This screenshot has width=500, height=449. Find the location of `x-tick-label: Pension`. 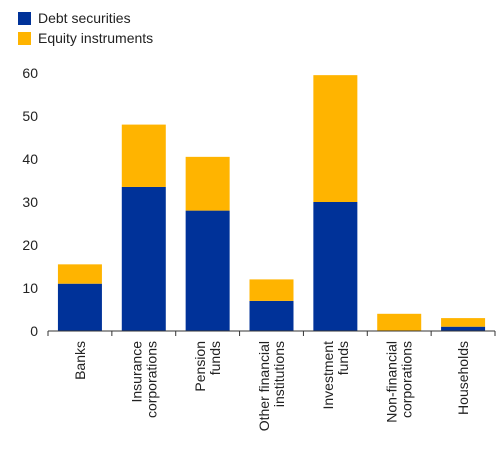

x-tick-label: Pension is located at coordinates (200, 366).